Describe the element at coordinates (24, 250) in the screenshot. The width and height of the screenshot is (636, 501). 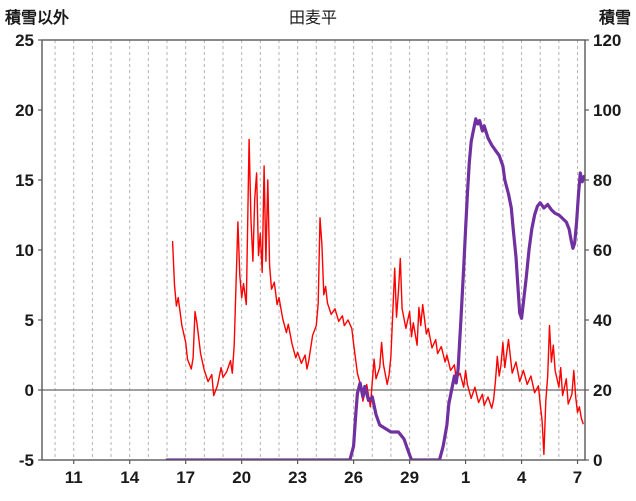
I see `tick-label: 10` at that location.